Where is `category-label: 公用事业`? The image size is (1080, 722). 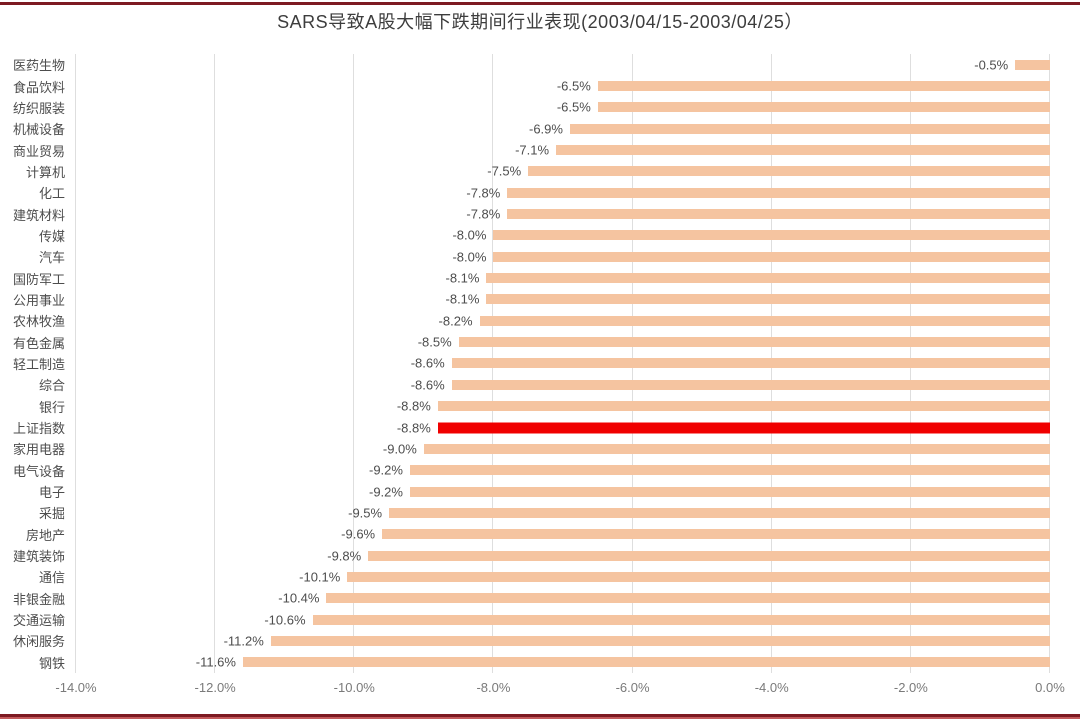
category-label: 公用事业 is located at coordinates (38, 300).